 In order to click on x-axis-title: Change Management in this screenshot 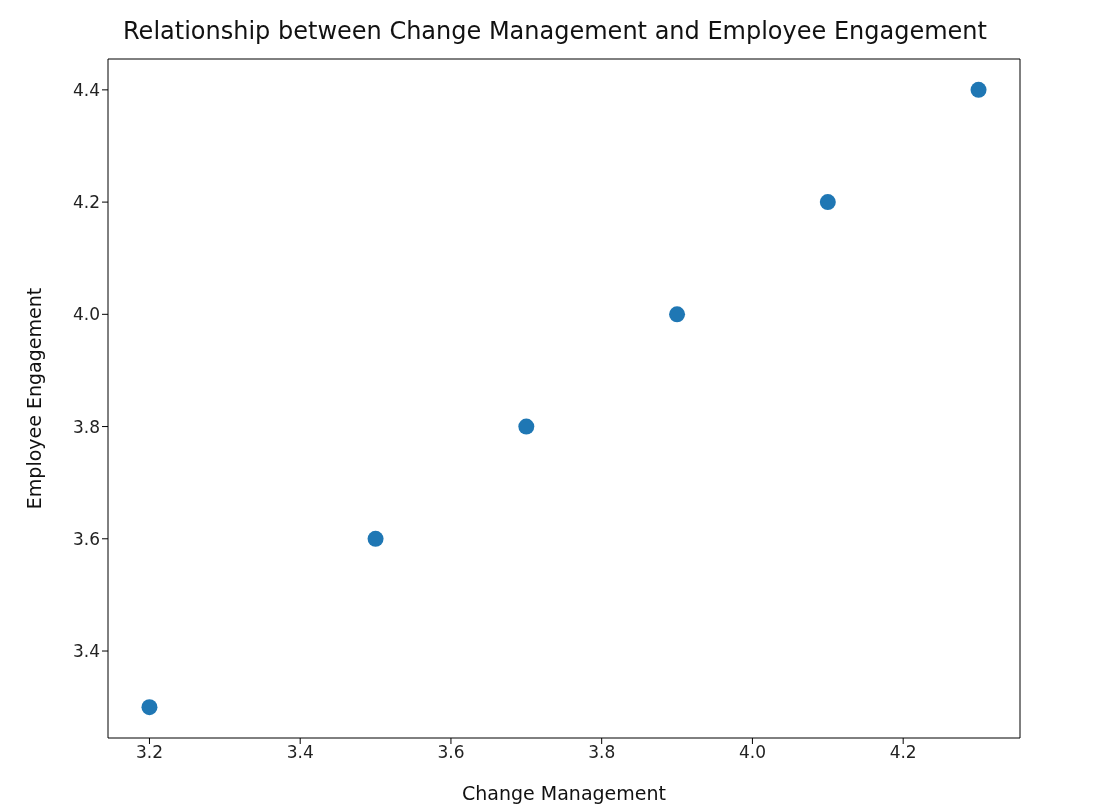, I will do `click(564, 793)`.